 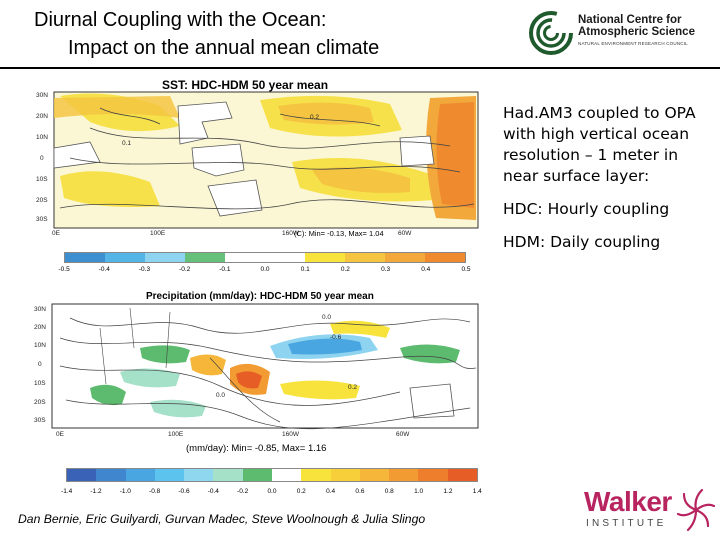 What do you see at coordinates (245, 85) in the screenshot?
I see `sst-map-title: SST: HDC-HDM 50 year mean` at bounding box center [245, 85].